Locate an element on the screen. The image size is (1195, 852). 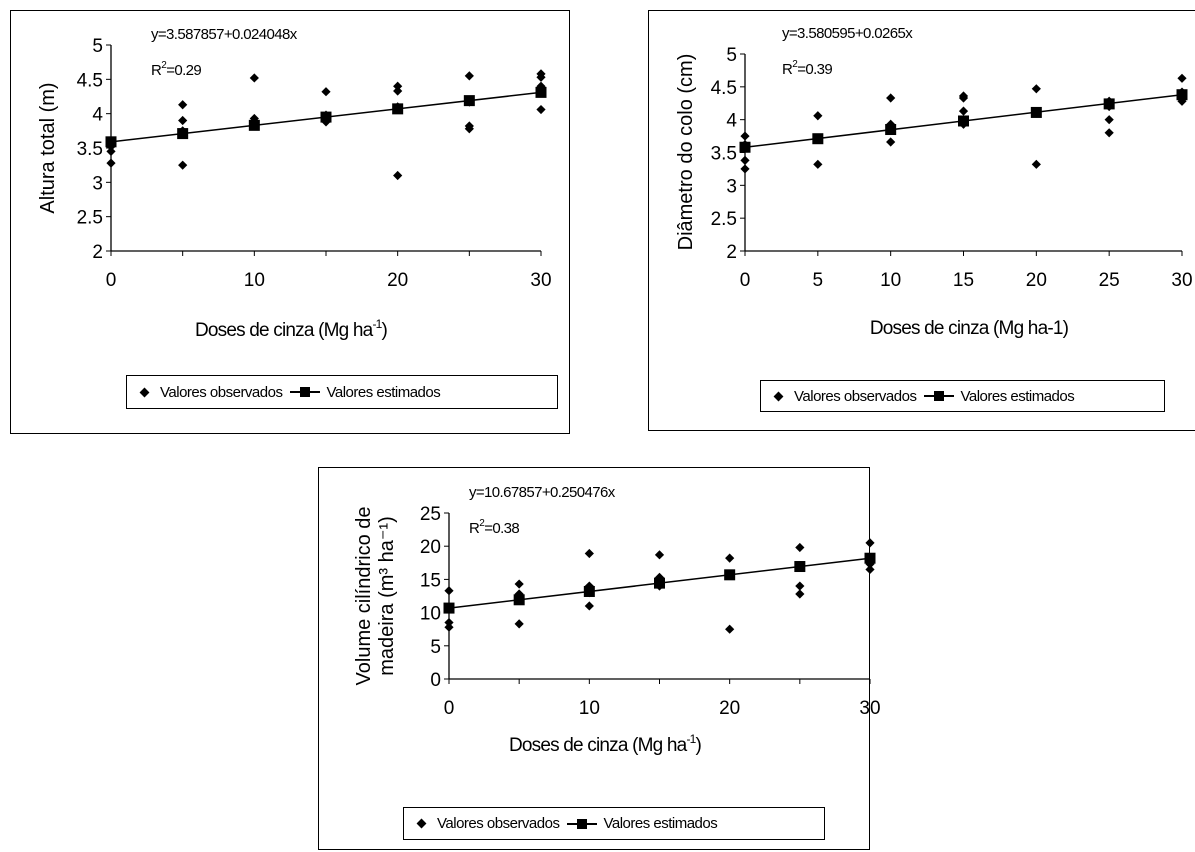
x-tick-label: 5 is located at coordinates (818, 280).